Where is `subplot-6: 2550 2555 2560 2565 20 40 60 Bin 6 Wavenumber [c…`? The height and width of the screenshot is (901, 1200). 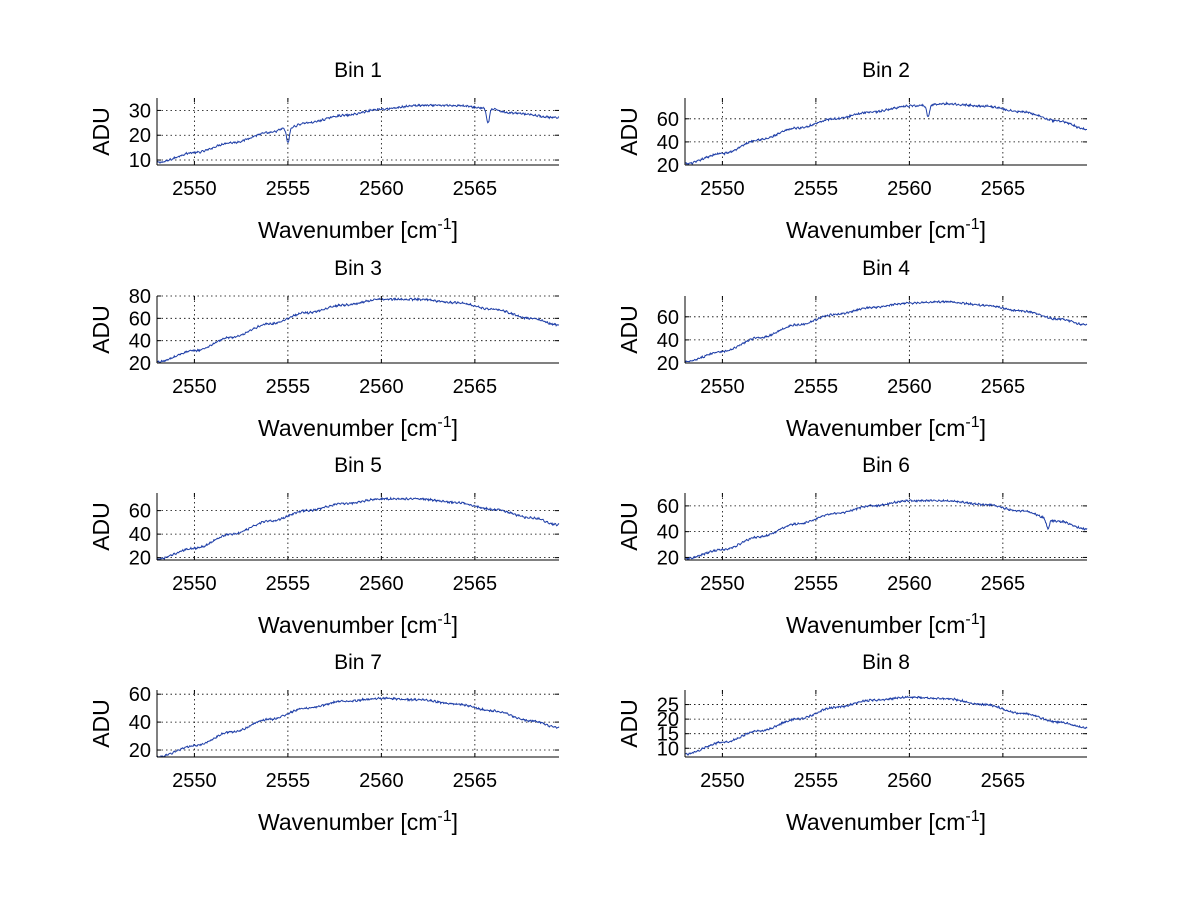 subplot-6: 2550 2555 2560 2565 20 40 60 Bin 6 Wavenumber [c… is located at coordinates (852, 546).